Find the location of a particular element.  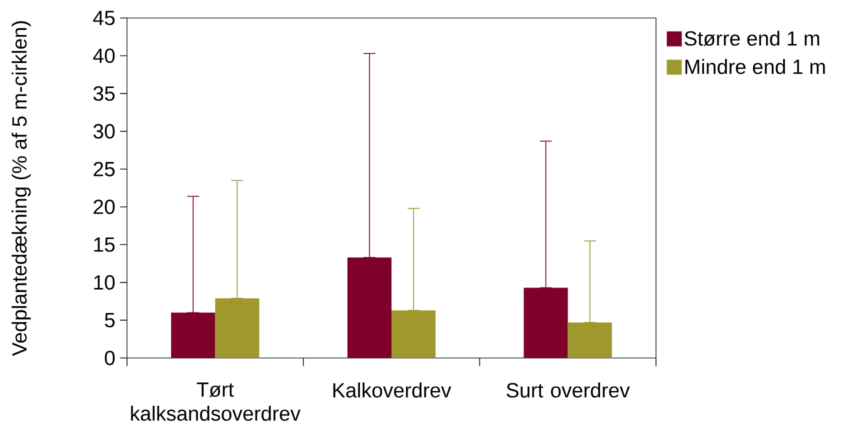

y-tick-label: 45 is located at coordinates (104, 18).